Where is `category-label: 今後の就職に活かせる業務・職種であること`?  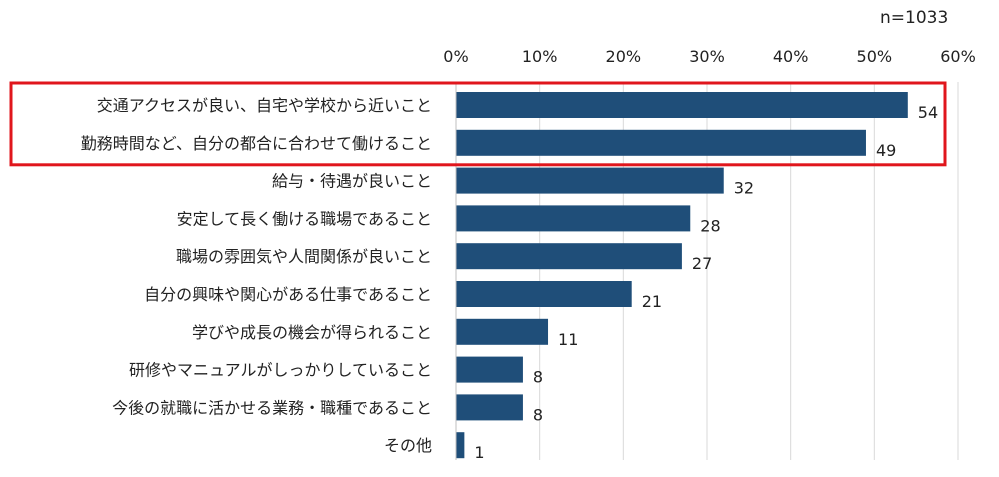 category-label: 今後の就職に活かせる業務・職種であること is located at coordinates (272, 407).